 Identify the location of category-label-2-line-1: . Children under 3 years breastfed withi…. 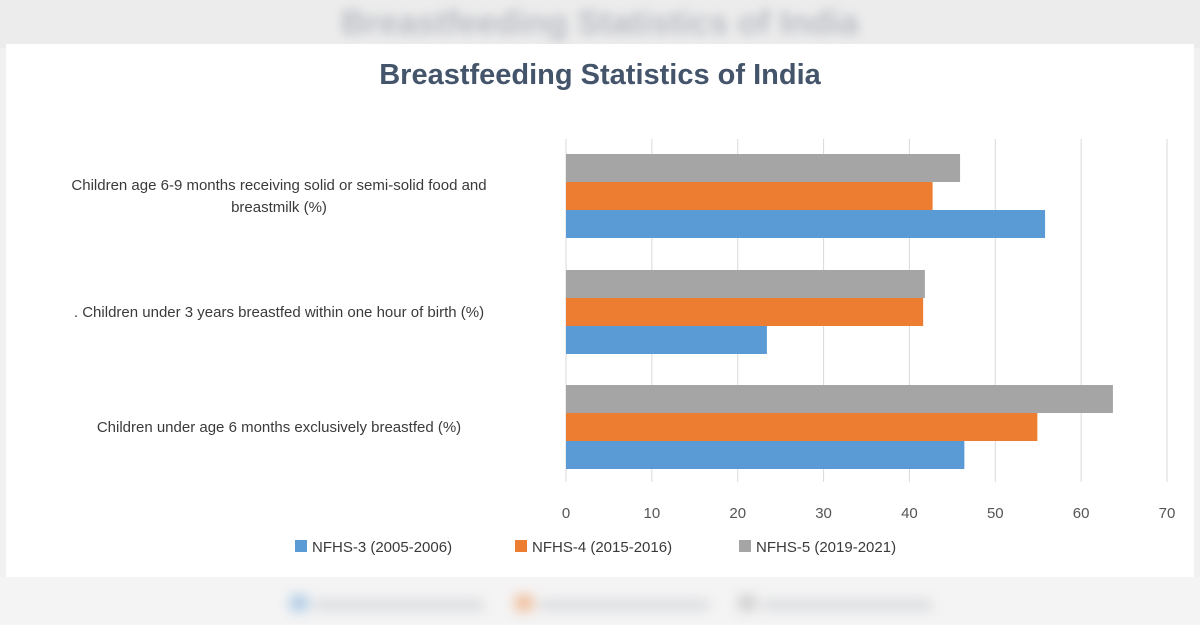
(279, 312).